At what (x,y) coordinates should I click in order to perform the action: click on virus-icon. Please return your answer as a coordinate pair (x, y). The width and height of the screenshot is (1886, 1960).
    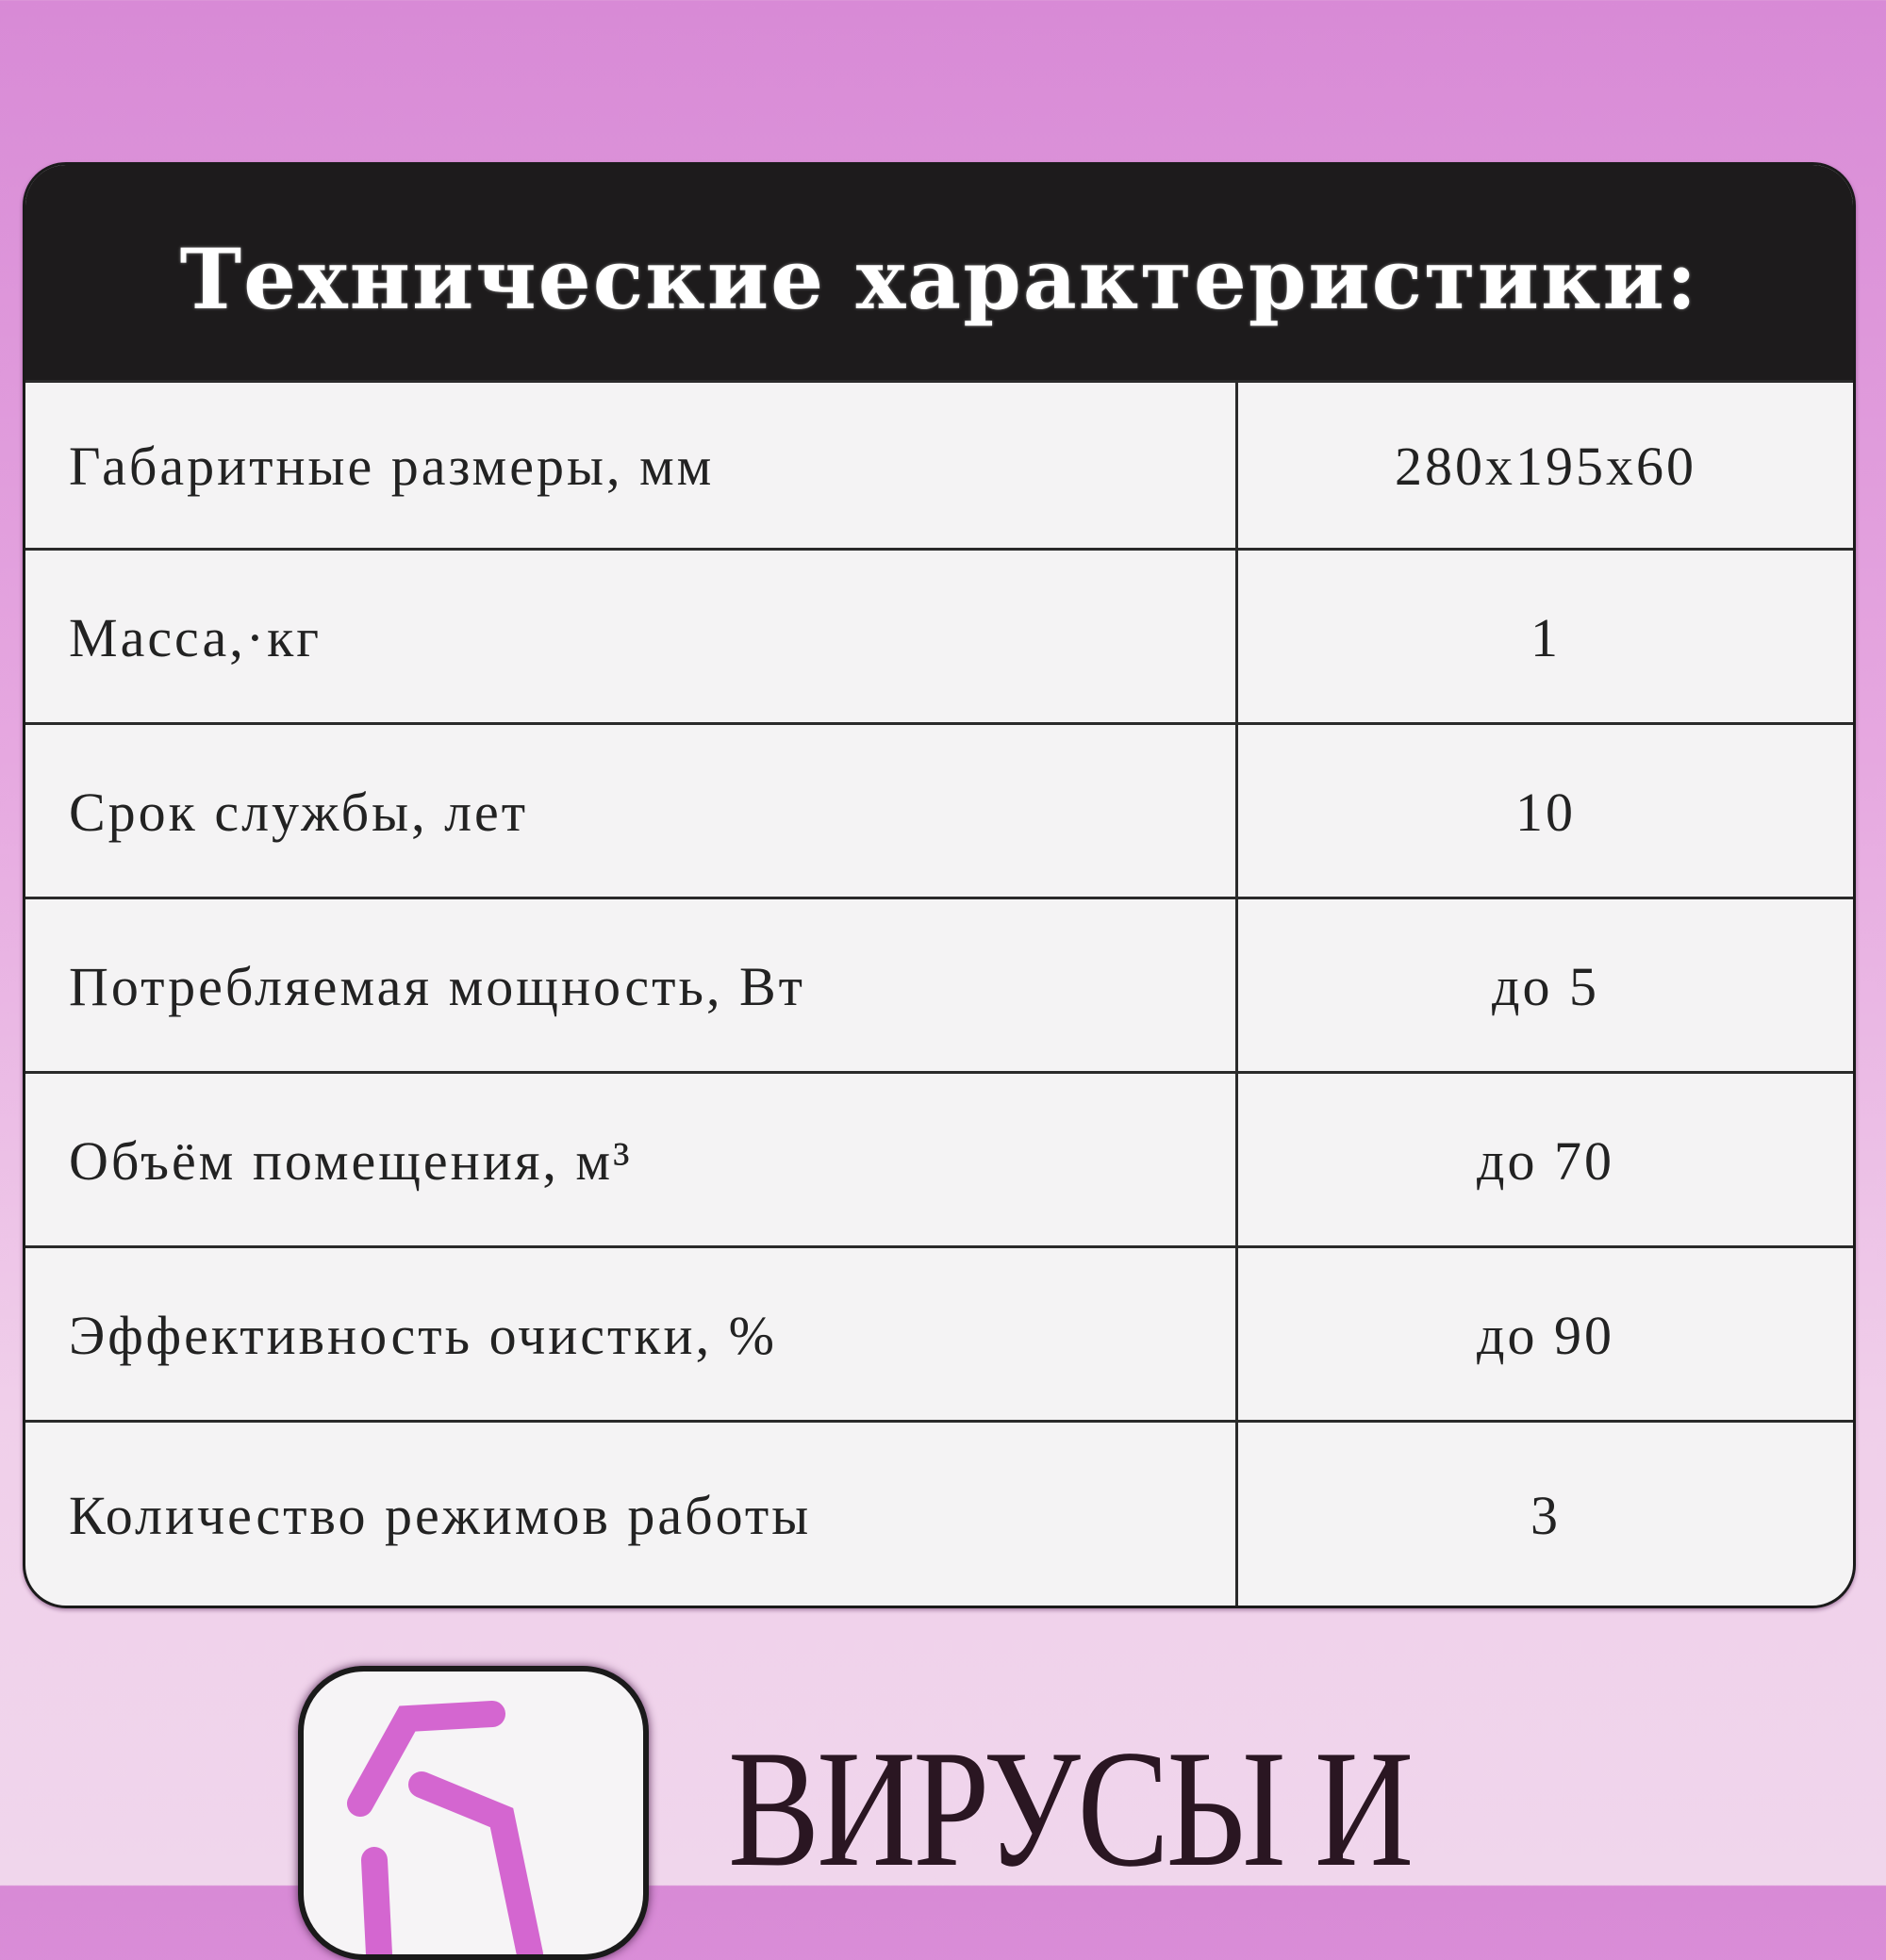
    Looking at the image, I should click on (473, 1813).